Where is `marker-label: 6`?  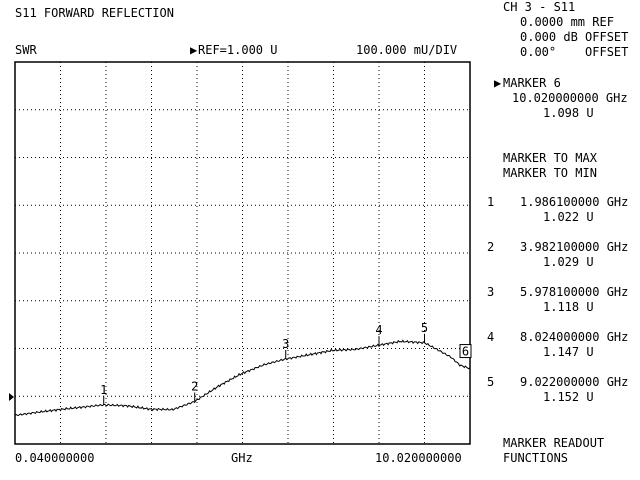
marker-label: 6 is located at coordinates (465, 352).